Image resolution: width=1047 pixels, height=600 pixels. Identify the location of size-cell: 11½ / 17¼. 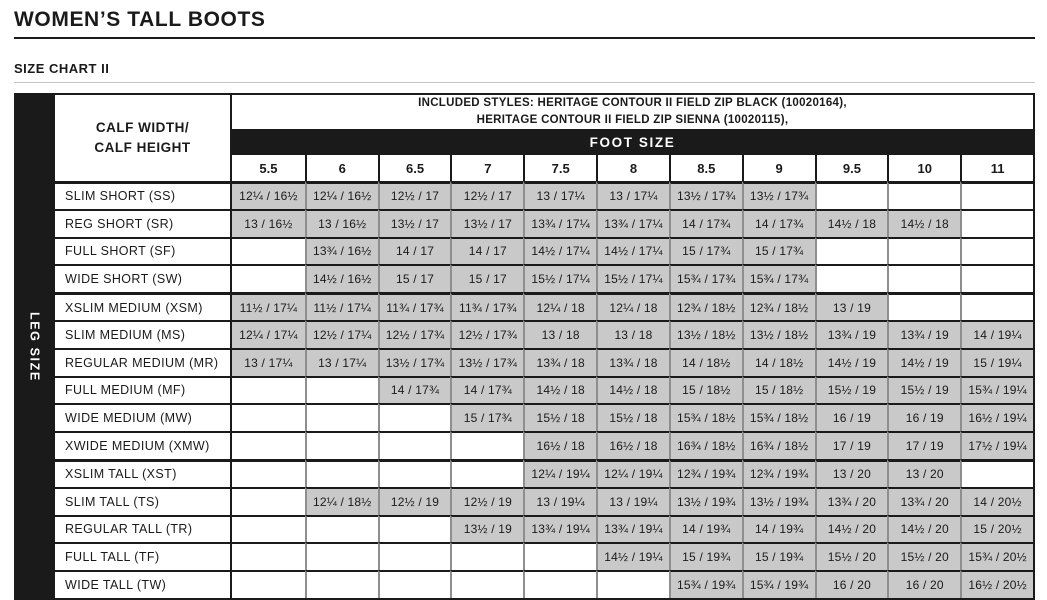
(341, 306).